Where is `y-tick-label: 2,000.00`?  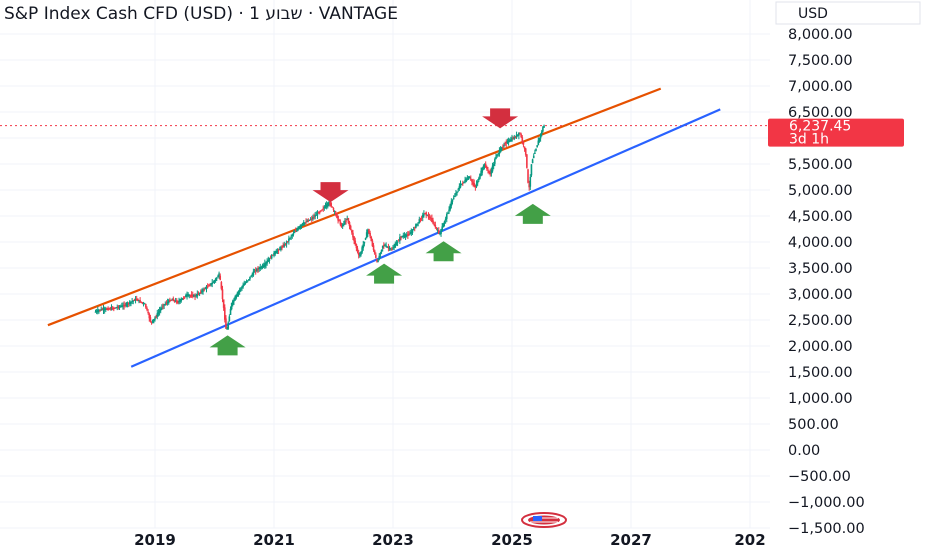
y-tick-label: 2,000.00 is located at coordinates (820, 347).